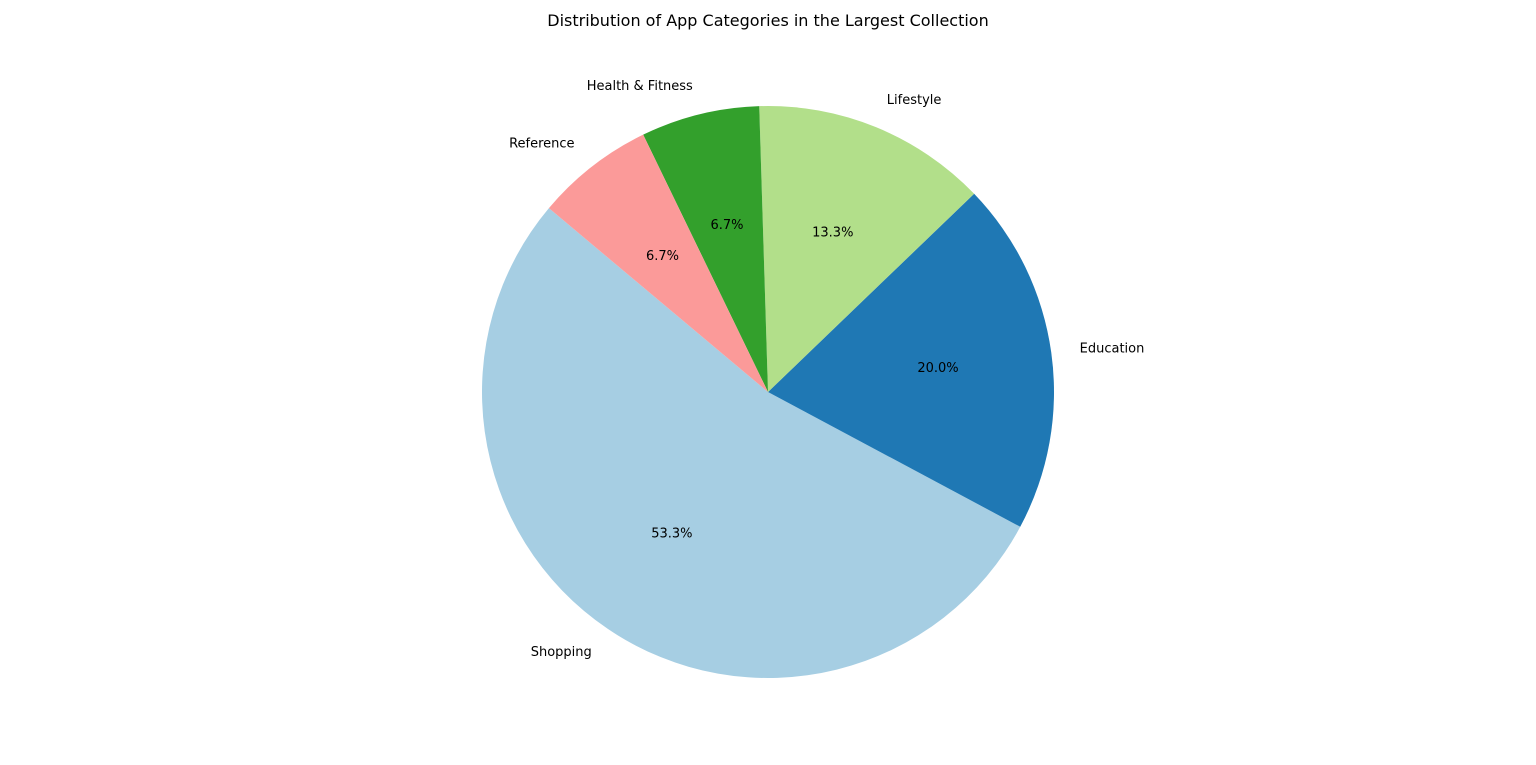  What do you see at coordinates (1112, 348) in the screenshot?
I see `slice-label-education: Education` at bounding box center [1112, 348].